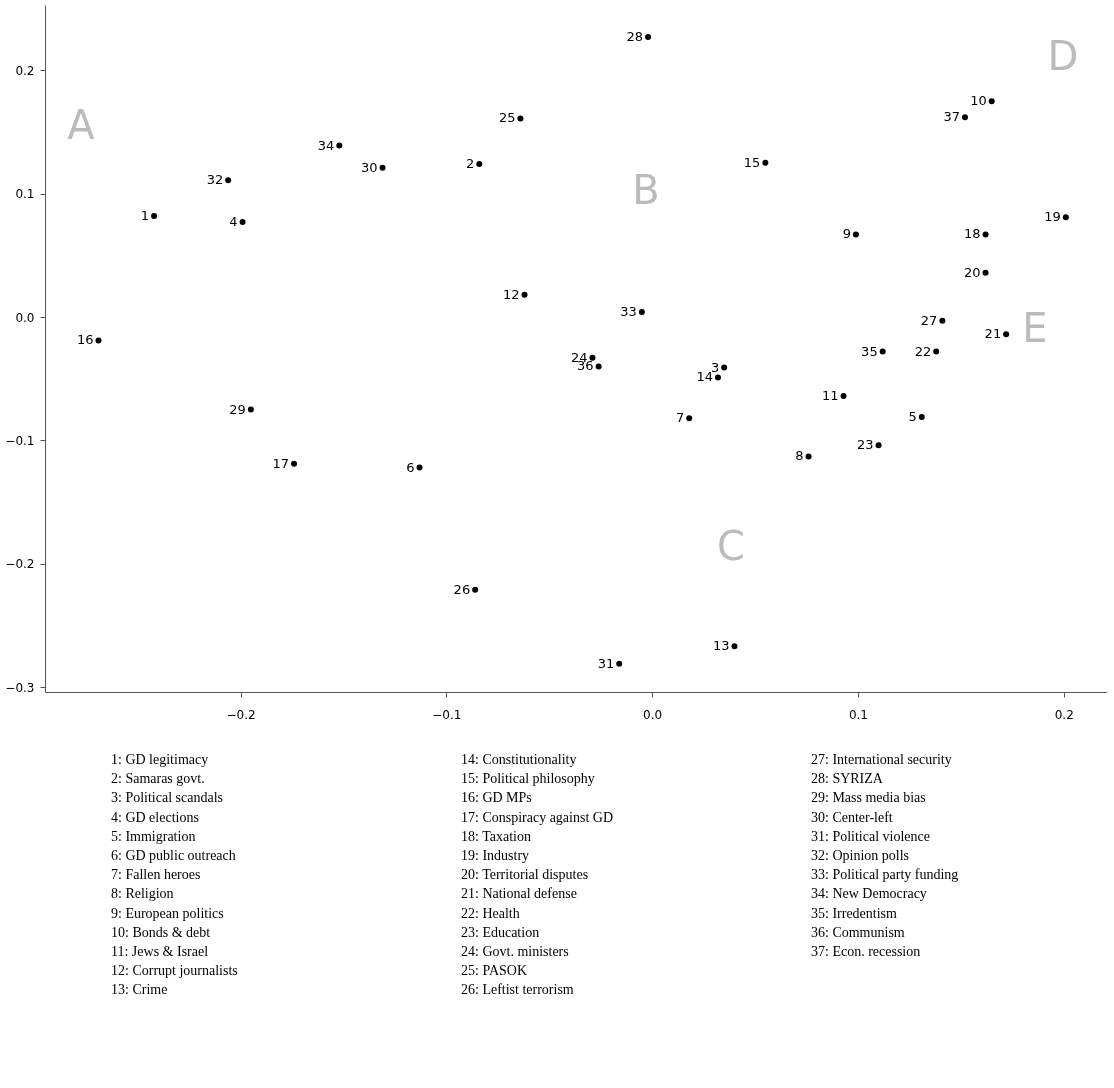 This screenshot has width=1114, height=1088. What do you see at coordinates (752, 162) in the screenshot?
I see `annotation: 15` at bounding box center [752, 162].